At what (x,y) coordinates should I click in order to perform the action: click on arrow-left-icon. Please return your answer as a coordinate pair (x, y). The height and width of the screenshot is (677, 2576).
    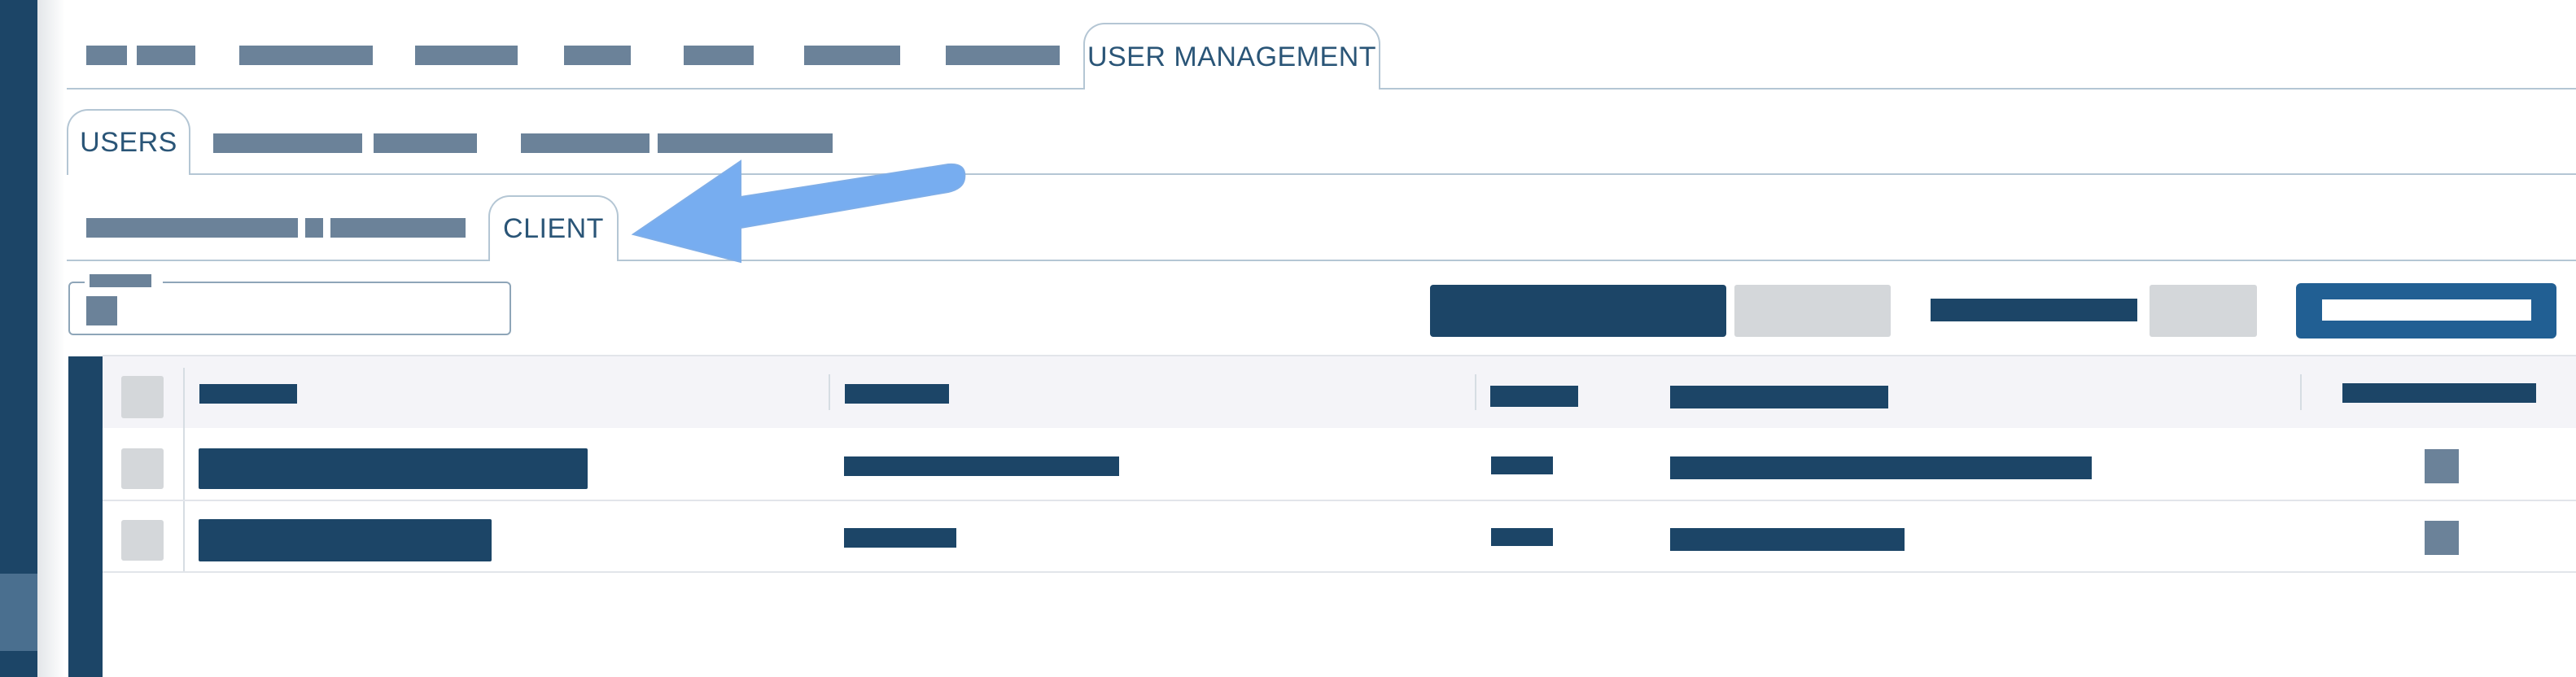
    Looking at the image, I should click on (798, 212).